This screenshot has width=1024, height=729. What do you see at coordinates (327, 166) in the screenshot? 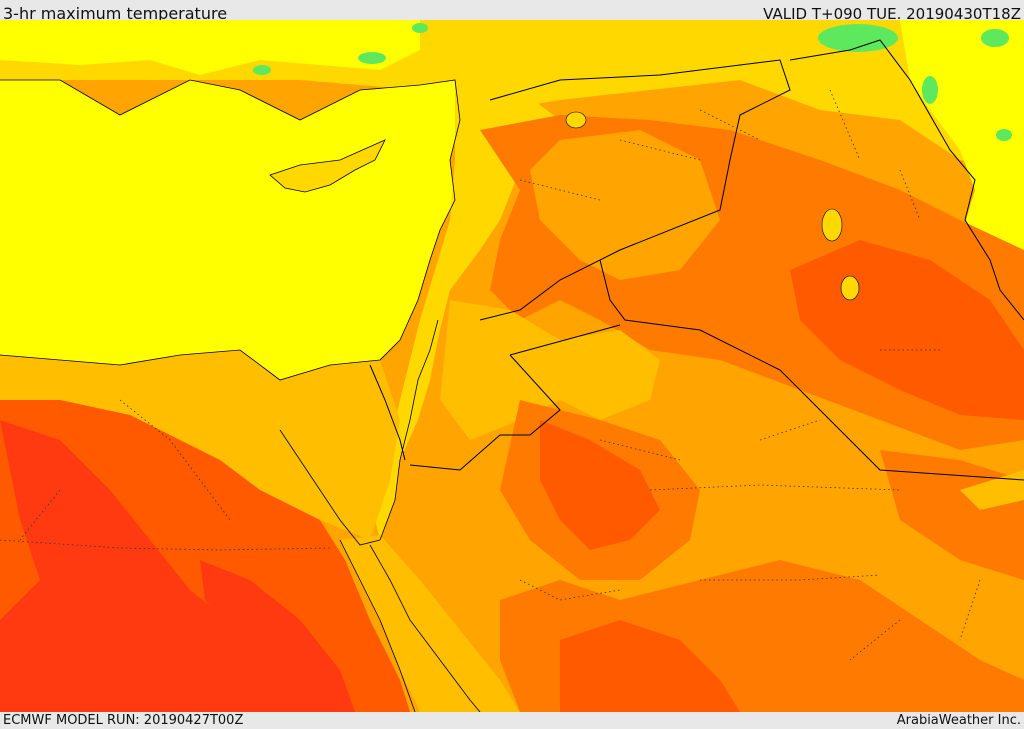
I see `cyprus` at bounding box center [327, 166].